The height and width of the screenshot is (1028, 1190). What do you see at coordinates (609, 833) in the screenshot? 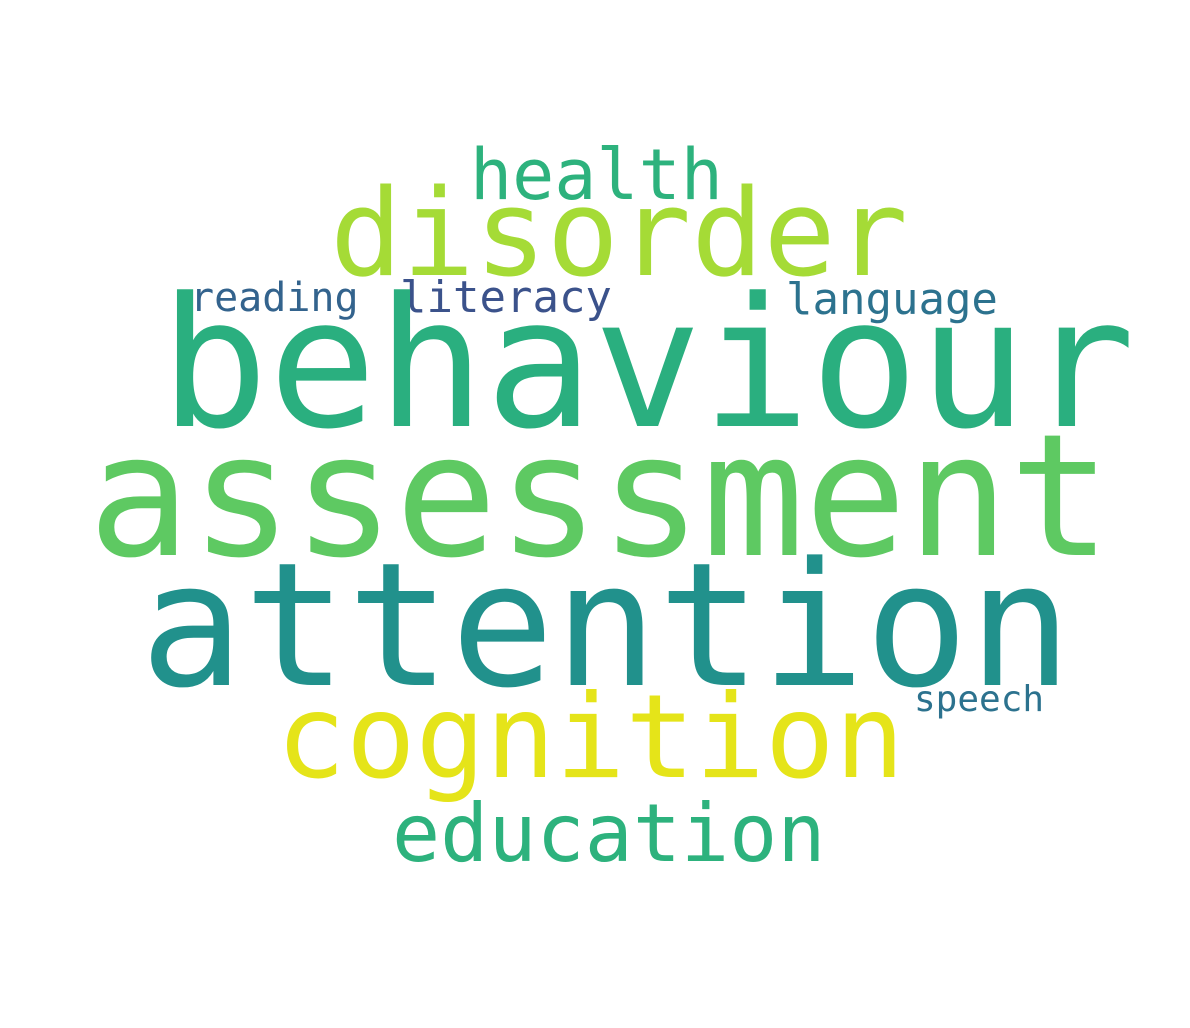
I see `word-education: education` at bounding box center [609, 833].